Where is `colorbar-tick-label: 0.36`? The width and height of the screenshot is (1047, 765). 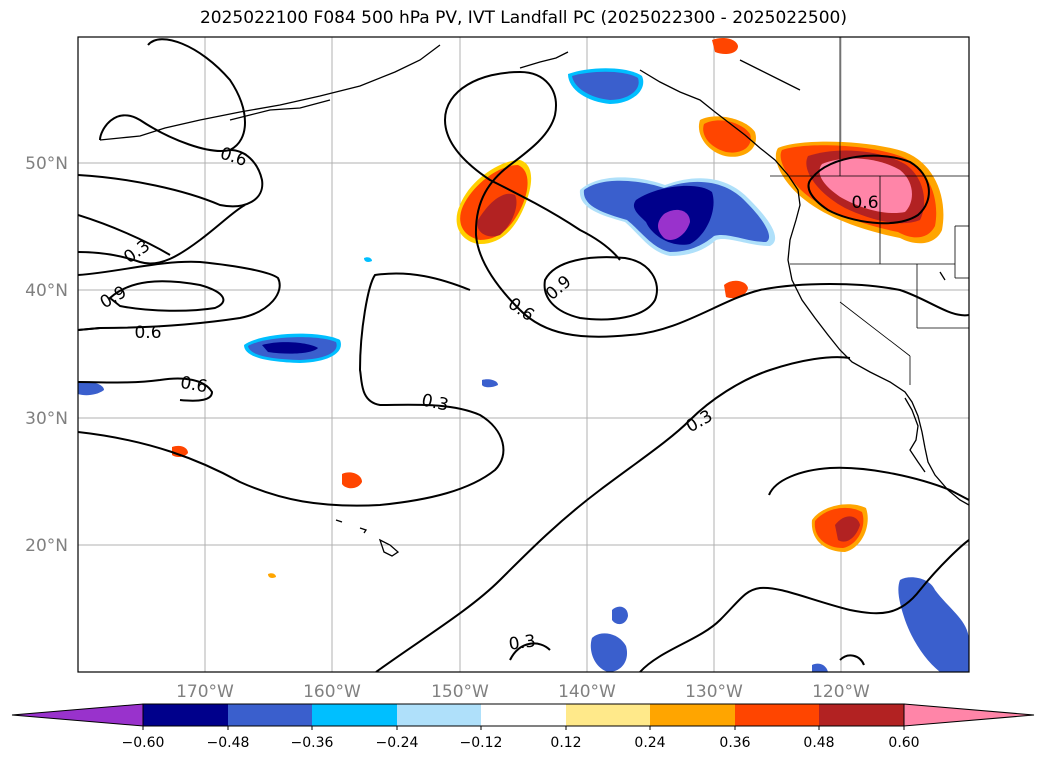
colorbar-tick-label: 0.36 is located at coordinates (734, 743).